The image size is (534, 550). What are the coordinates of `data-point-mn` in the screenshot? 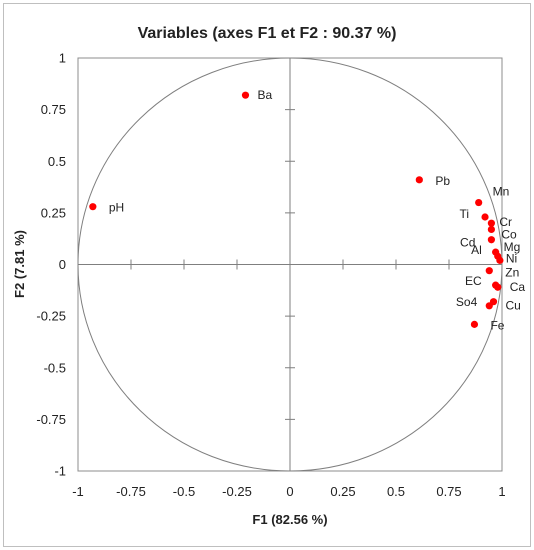 It's located at (479, 202).